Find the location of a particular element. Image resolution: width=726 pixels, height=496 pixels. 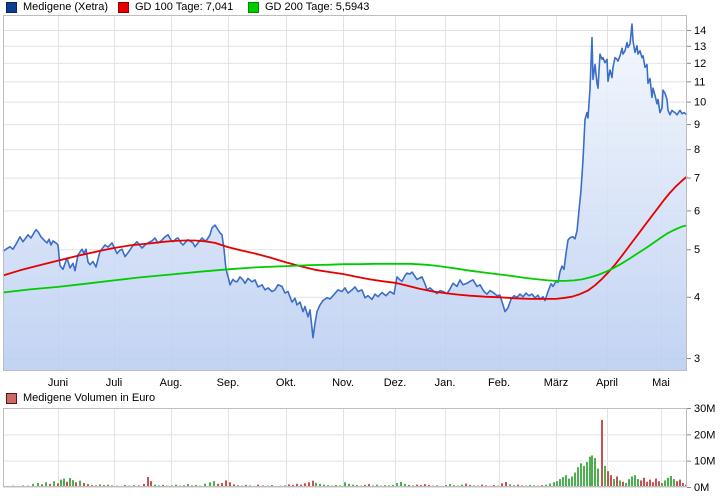

price-axis-label: 3 is located at coordinates (697, 359).